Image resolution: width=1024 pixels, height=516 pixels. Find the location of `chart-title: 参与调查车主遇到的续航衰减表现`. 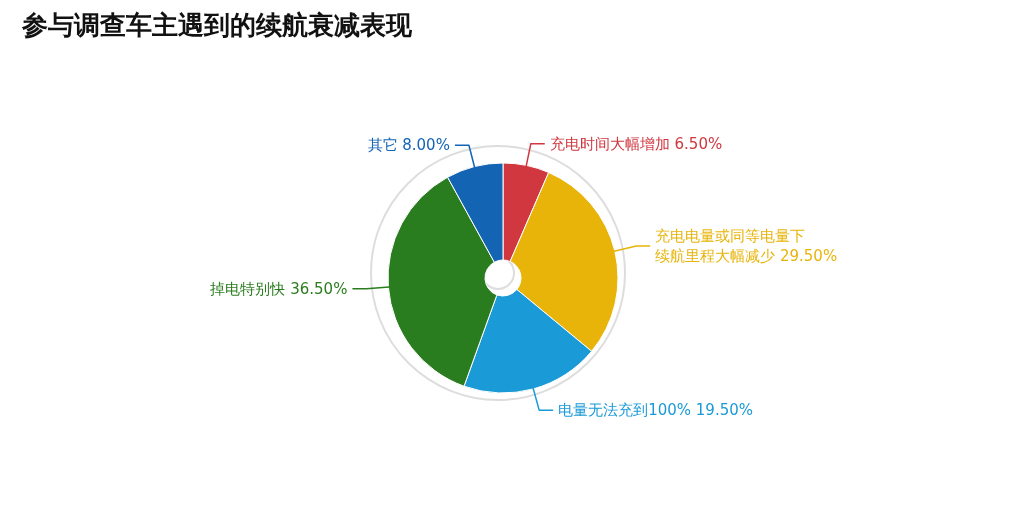

chart-title: 参与调查车主遇到的续航衰减表现 is located at coordinates (217, 25).